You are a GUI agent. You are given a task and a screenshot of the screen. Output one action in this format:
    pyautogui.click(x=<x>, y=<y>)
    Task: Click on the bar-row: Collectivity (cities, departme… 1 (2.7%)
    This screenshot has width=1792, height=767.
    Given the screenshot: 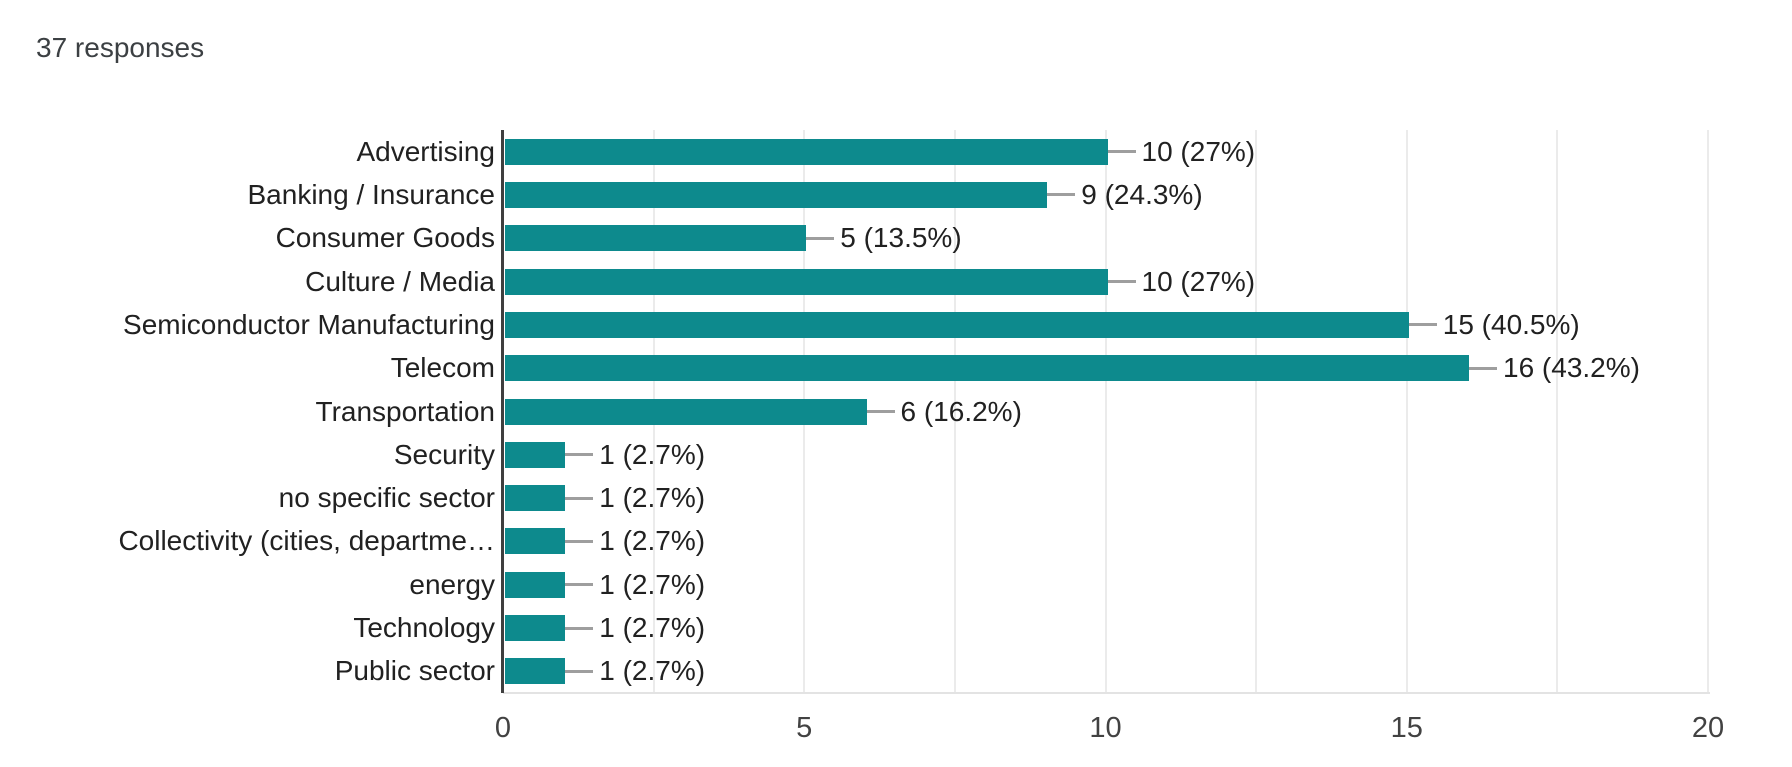 What is the action you would take?
    pyautogui.click(x=896, y=541)
    